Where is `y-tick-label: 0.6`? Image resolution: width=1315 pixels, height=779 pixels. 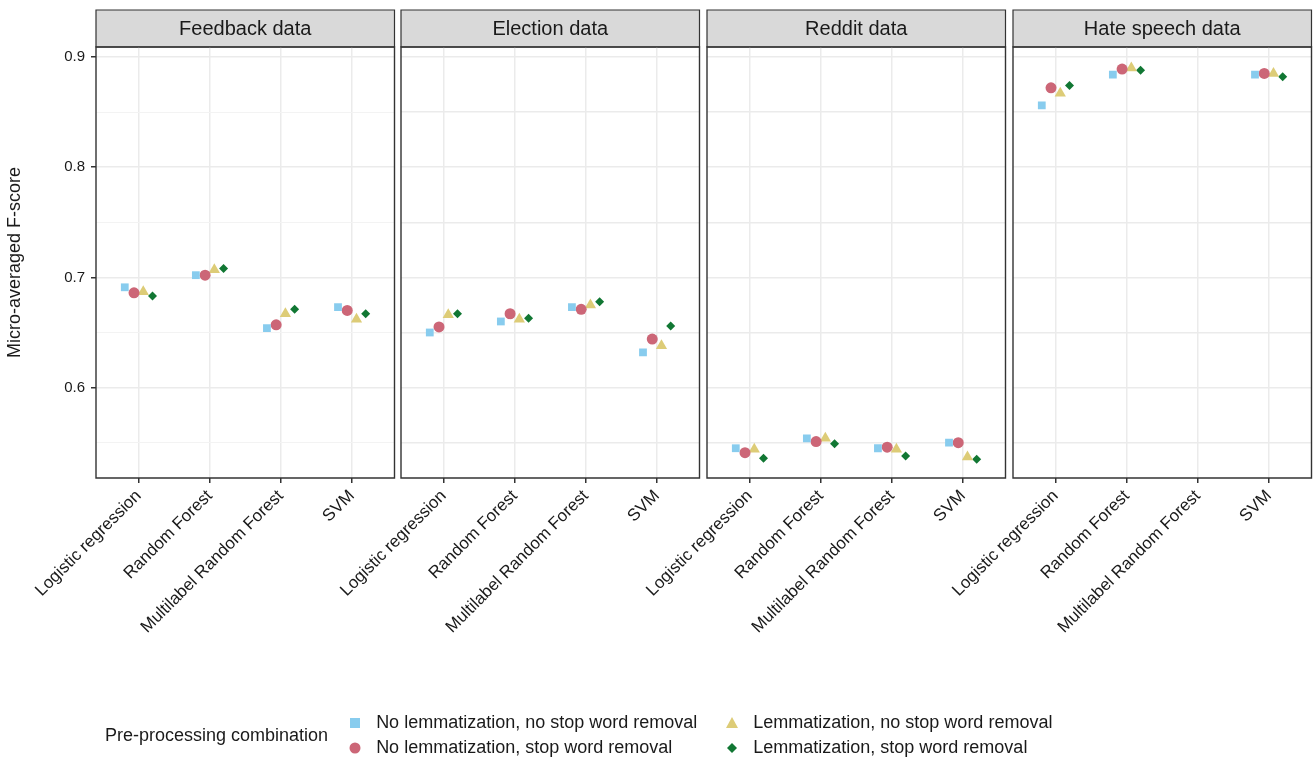 y-tick-label: 0.6 is located at coordinates (74, 386).